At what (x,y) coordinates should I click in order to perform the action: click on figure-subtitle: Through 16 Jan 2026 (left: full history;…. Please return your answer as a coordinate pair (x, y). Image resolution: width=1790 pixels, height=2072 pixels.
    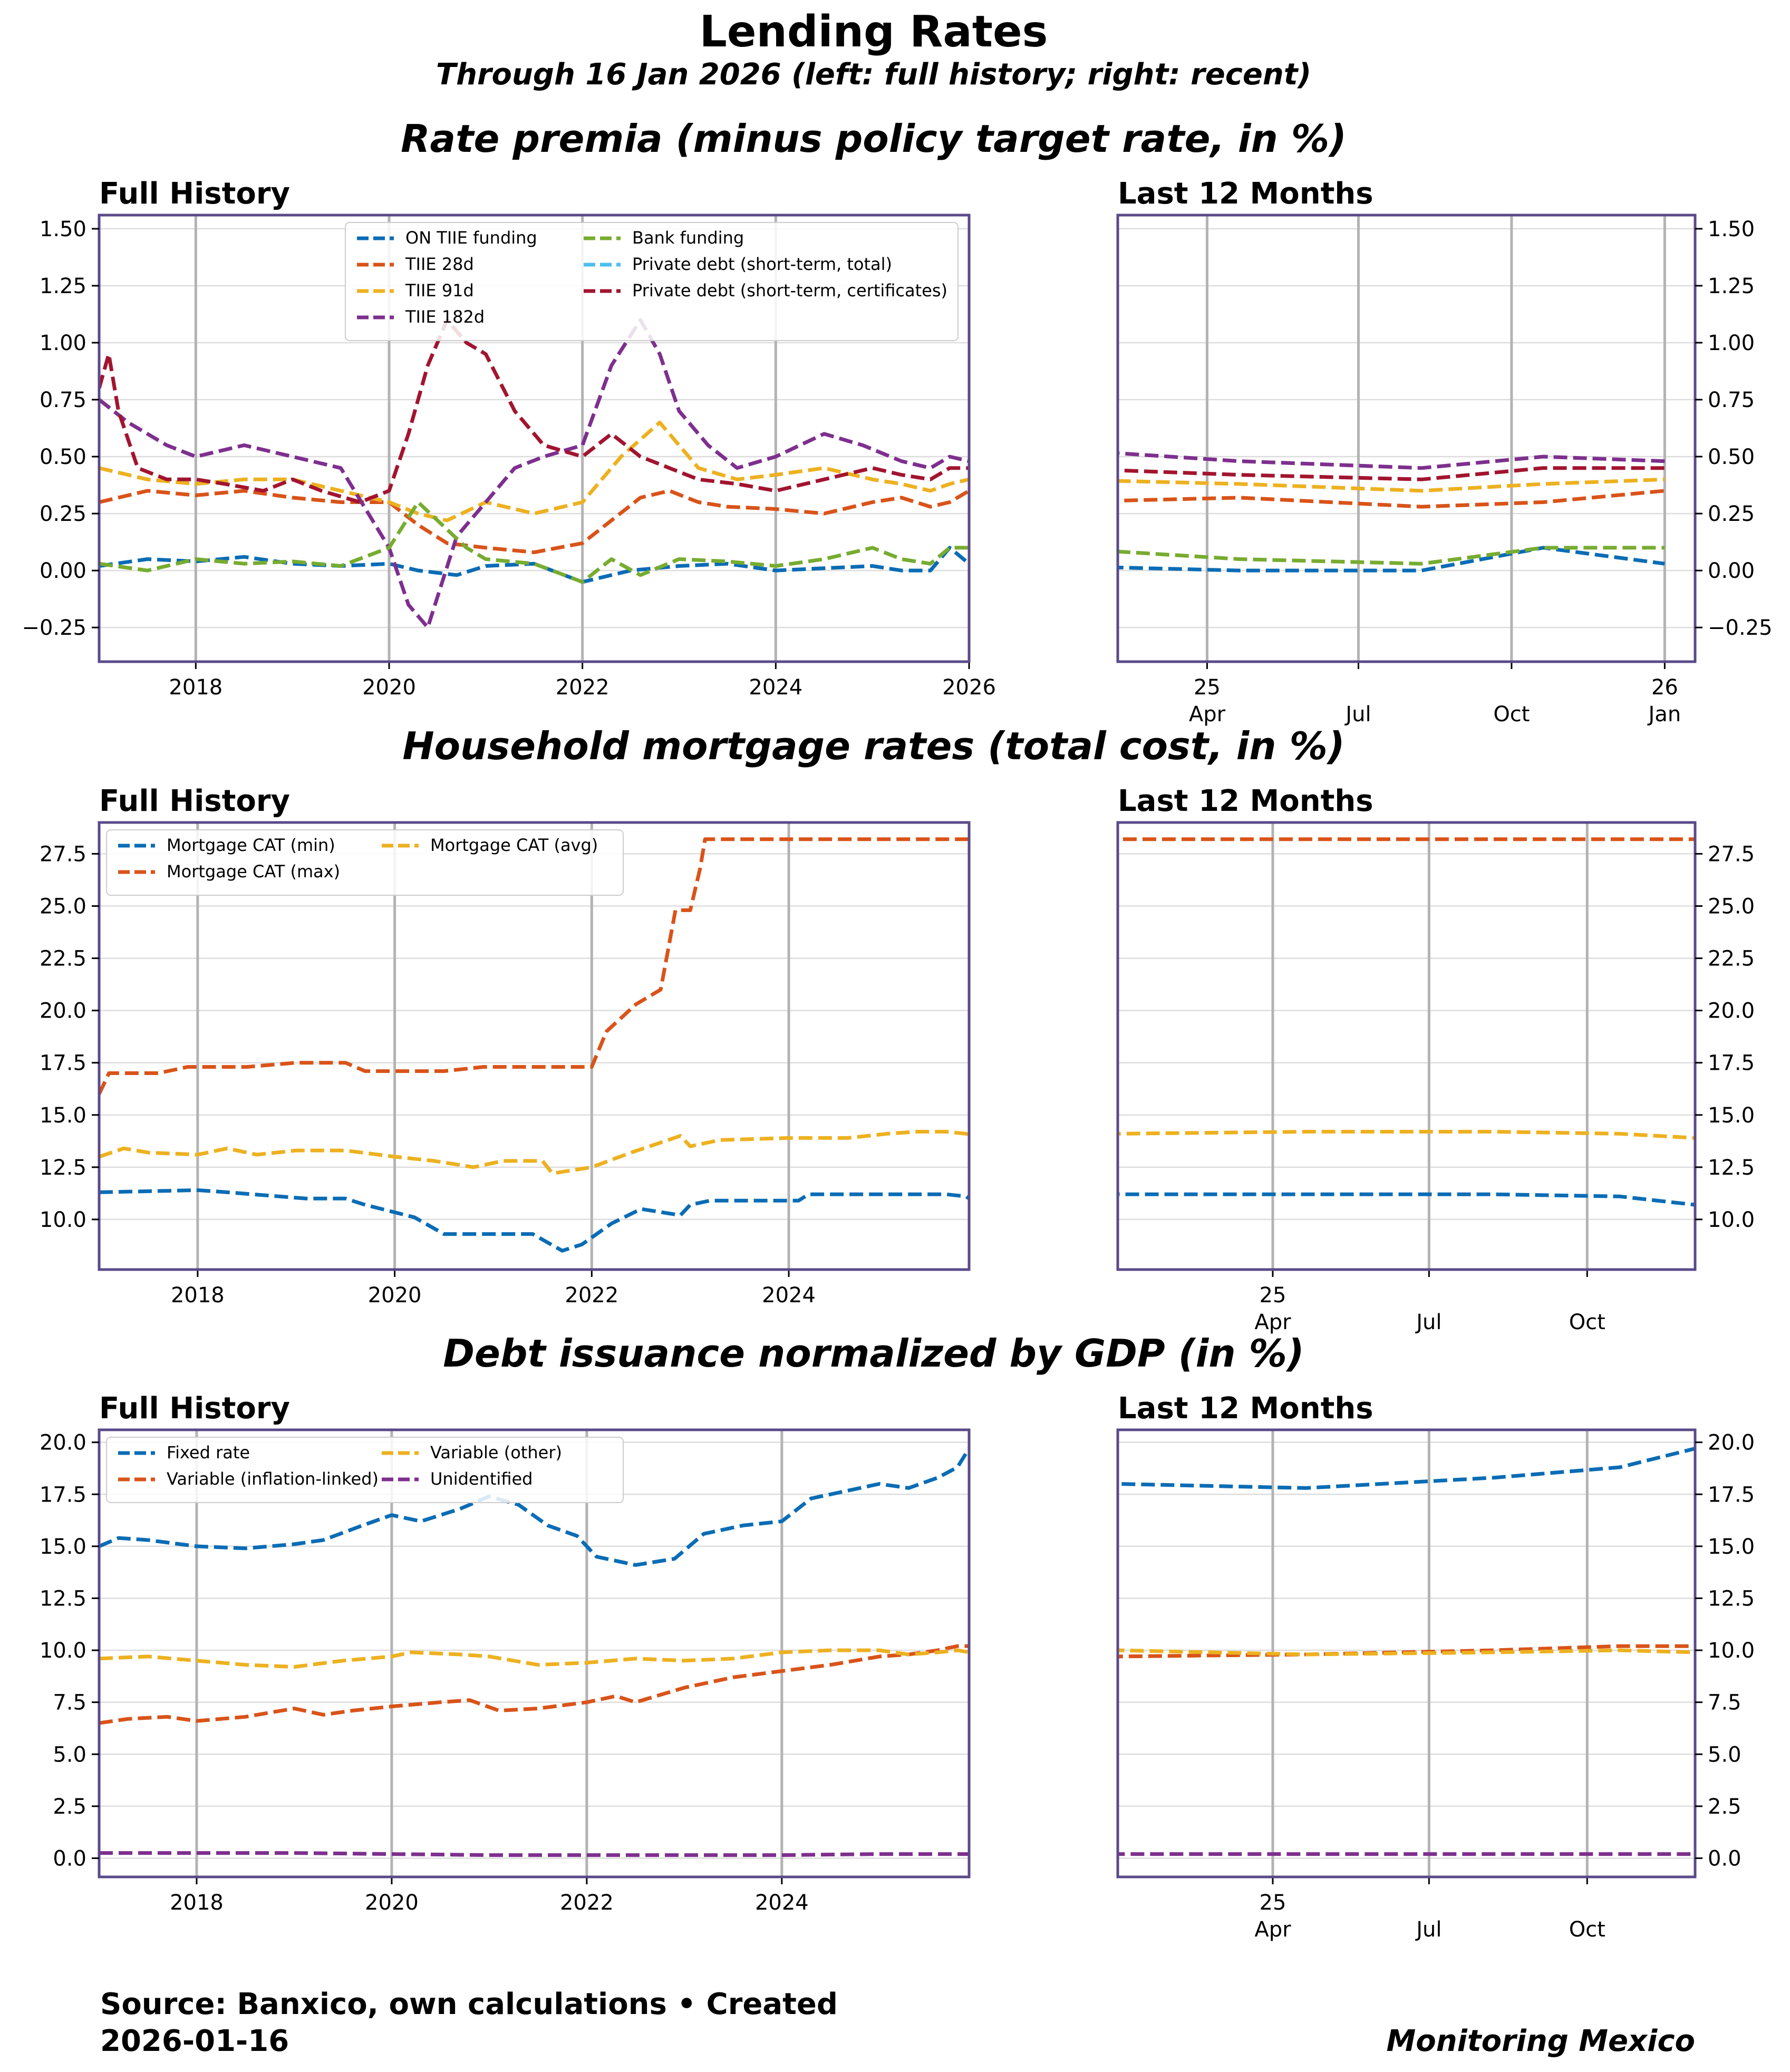
    Looking at the image, I should click on (873, 74).